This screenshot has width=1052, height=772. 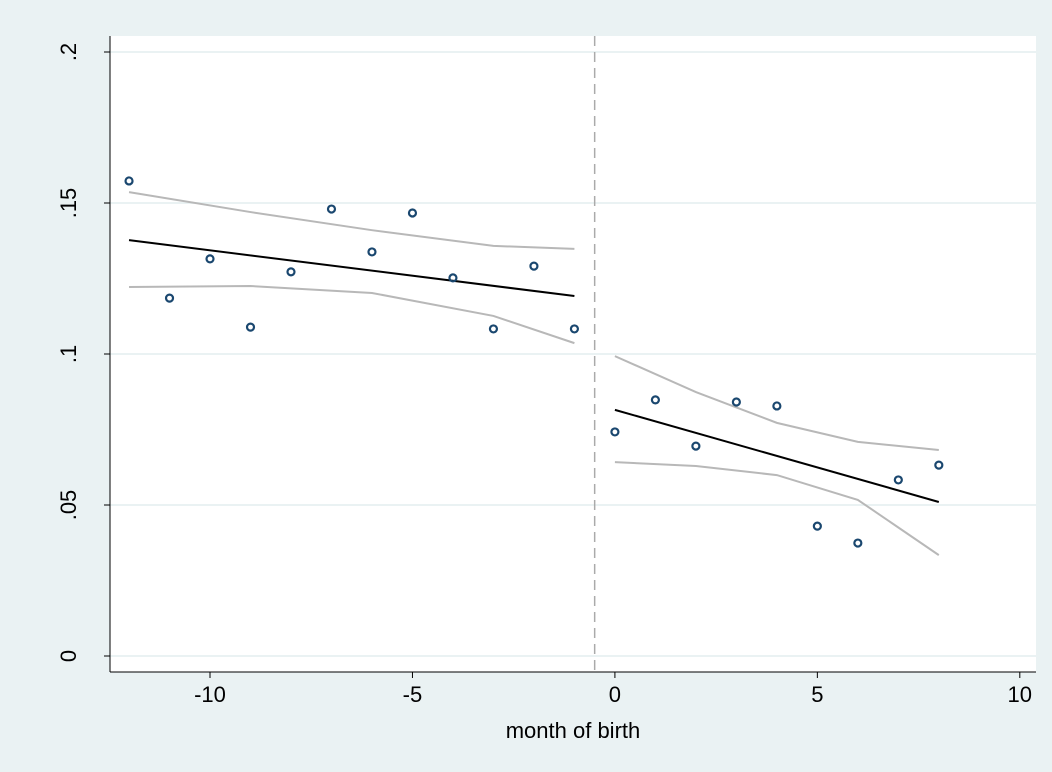 I want to click on x-tick-label: 0, so click(x=615, y=694).